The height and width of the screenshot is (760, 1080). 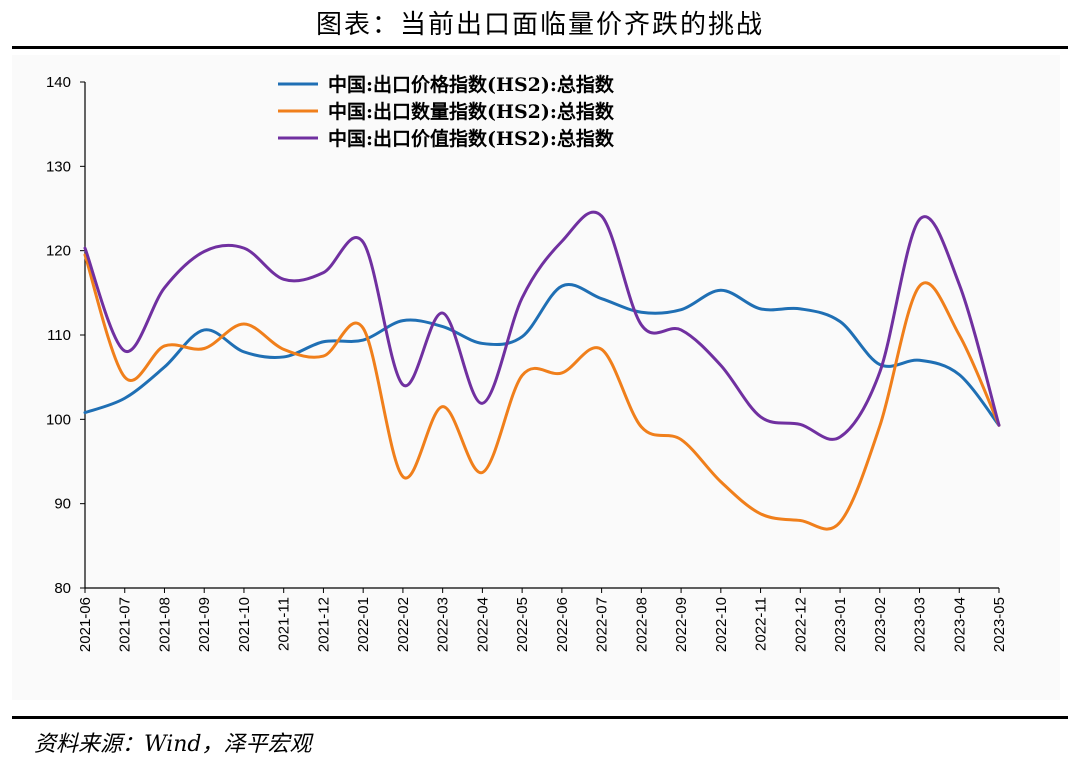 I want to click on y-tick-label: 140, so click(x=58, y=82).